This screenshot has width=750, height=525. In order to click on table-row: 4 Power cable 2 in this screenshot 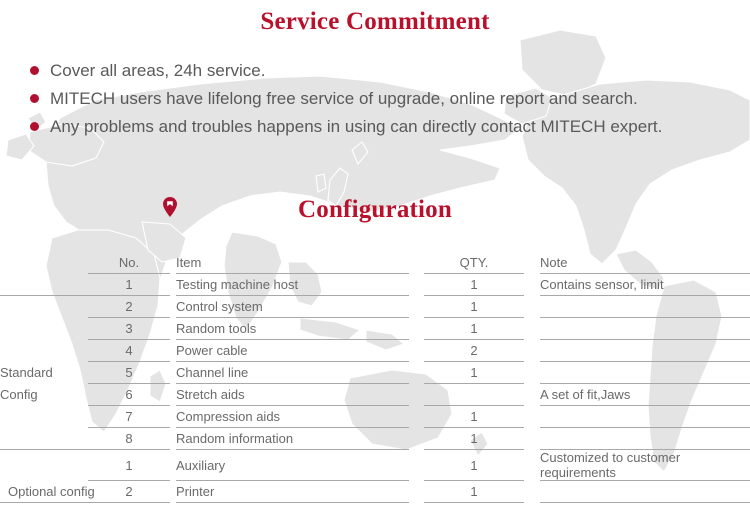, I will do `click(375, 350)`.